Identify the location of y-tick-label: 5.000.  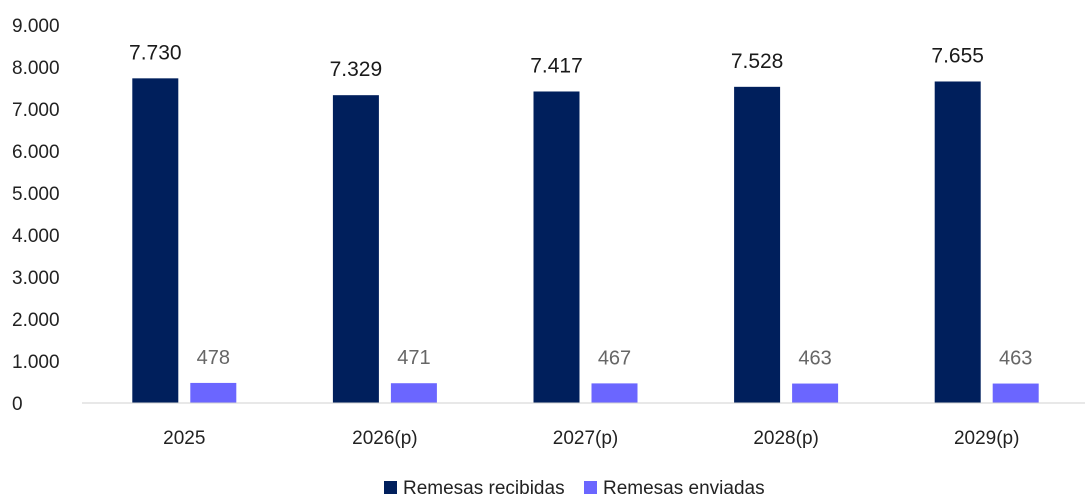
(36, 194).